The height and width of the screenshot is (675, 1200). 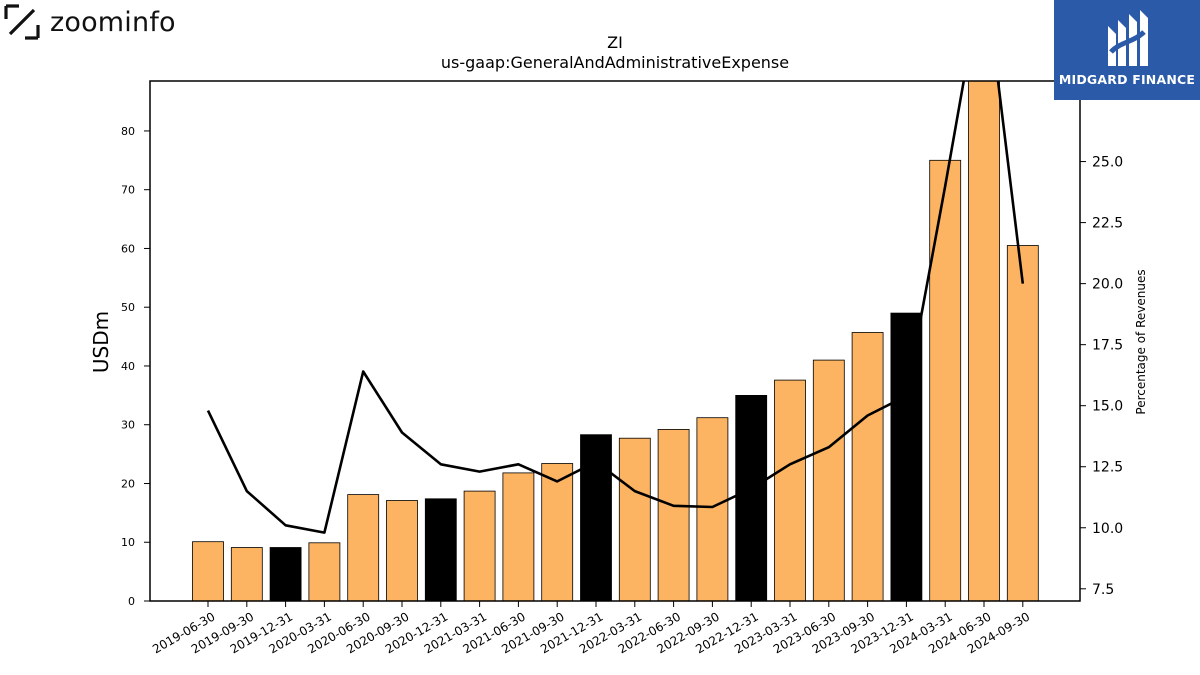 I want to click on y2-tick-label: 12.5, so click(x=1107, y=468).